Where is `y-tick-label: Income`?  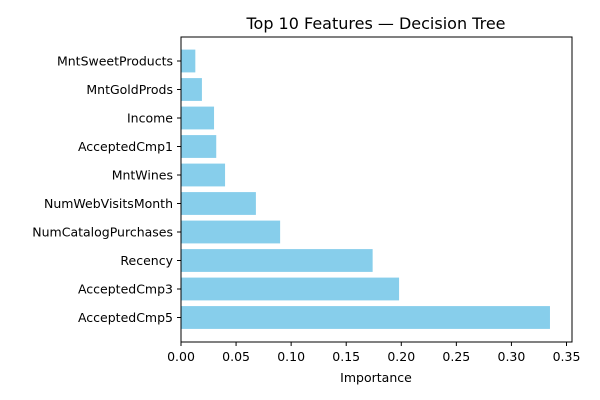
y-tick-label: Income is located at coordinates (150, 118).